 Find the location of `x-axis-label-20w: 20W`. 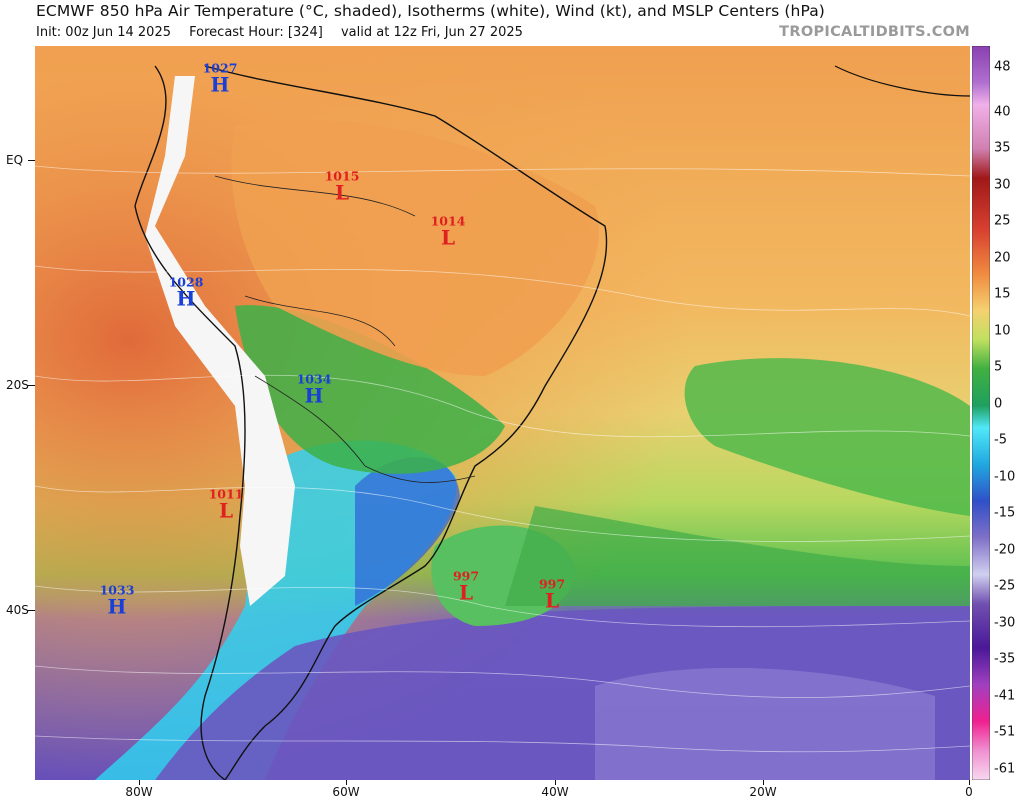

x-axis-label-20w: 20W is located at coordinates (763, 792).